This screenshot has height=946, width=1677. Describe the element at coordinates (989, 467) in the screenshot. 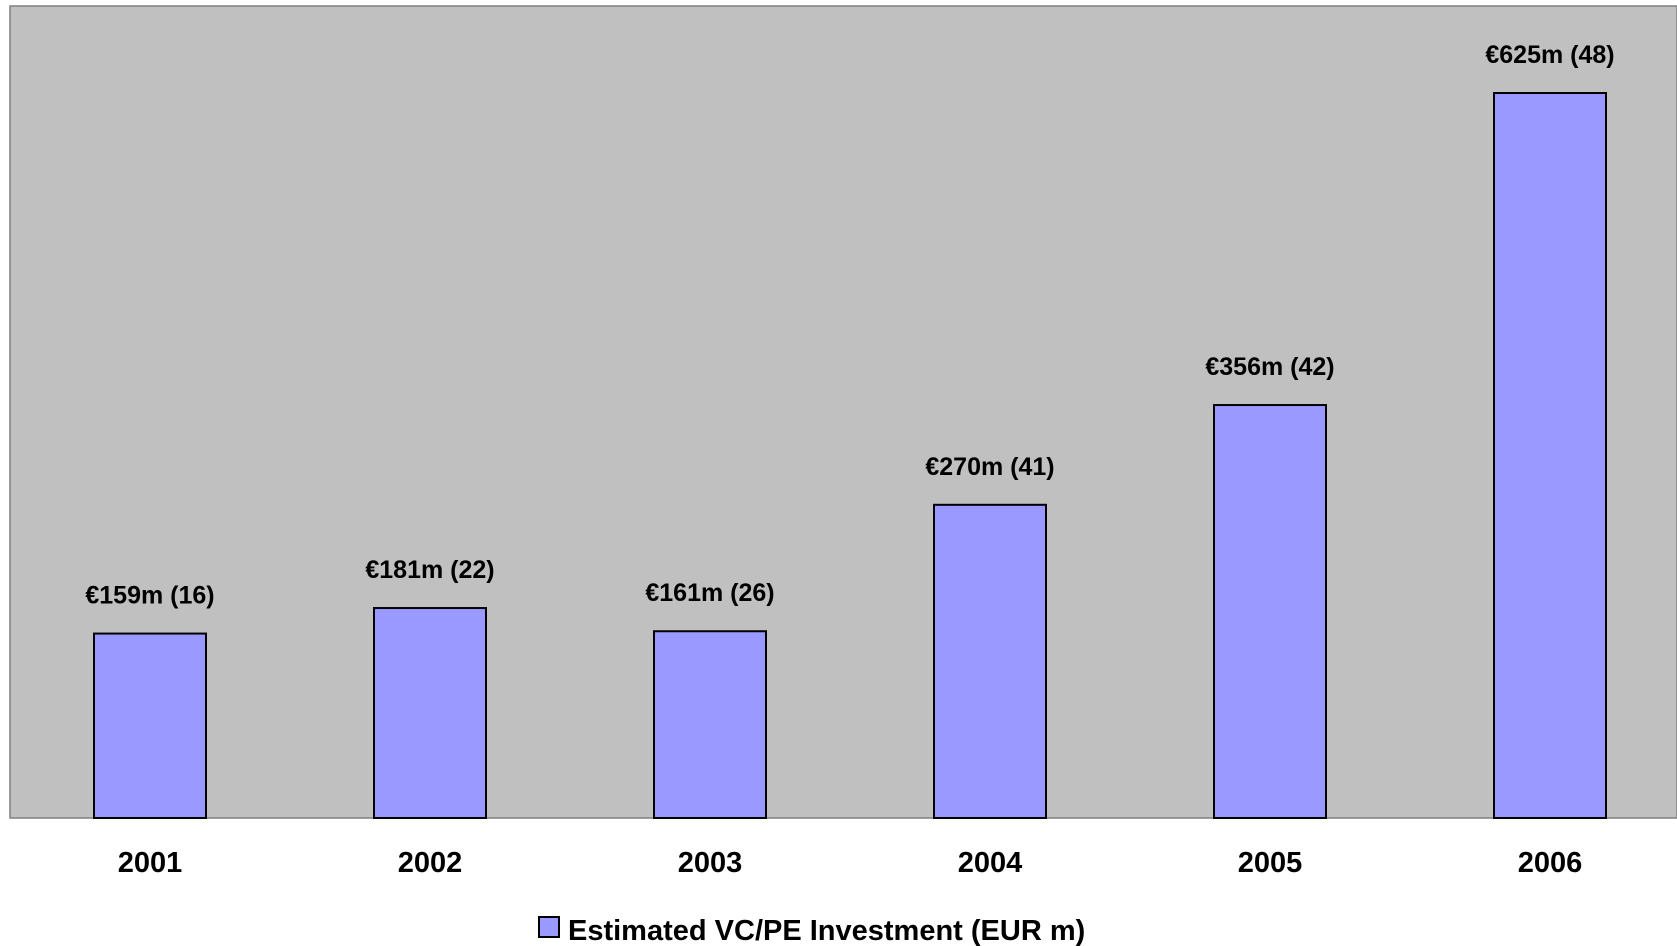

I see `data-label-2004: €270m (41)` at that location.